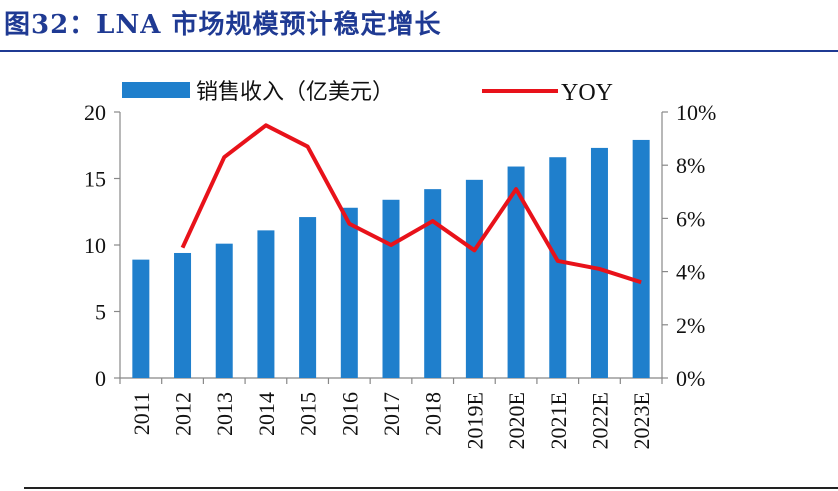  I want to click on x-tick-label-2013: 2013, so click(224, 414).